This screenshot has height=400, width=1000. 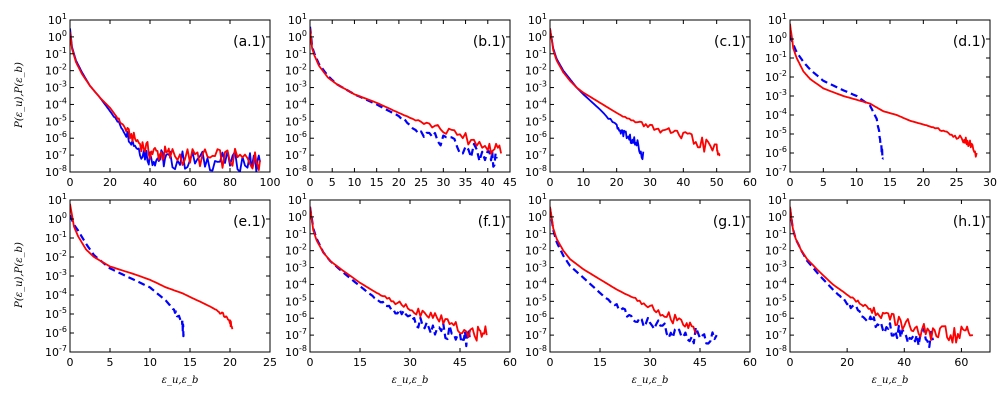 What do you see at coordinates (717, 182) in the screenshot?
I see `x-tick-label: 50` at bounding box center [717, 182].